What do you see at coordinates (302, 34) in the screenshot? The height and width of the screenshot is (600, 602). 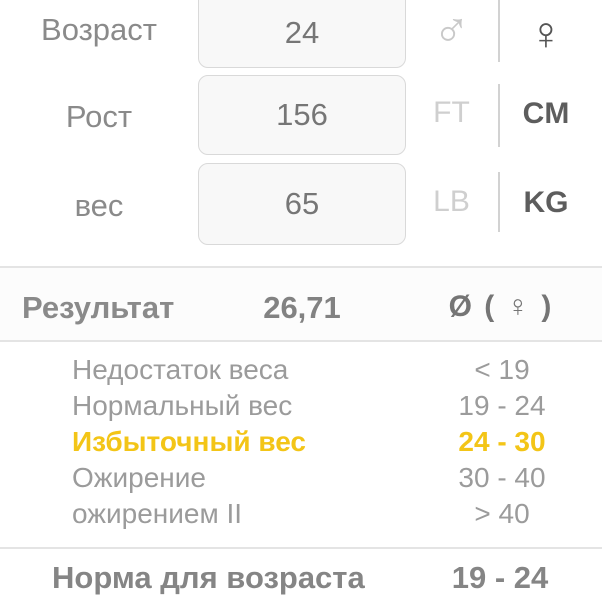 I see `age-input` at bounding box center [302, 34].